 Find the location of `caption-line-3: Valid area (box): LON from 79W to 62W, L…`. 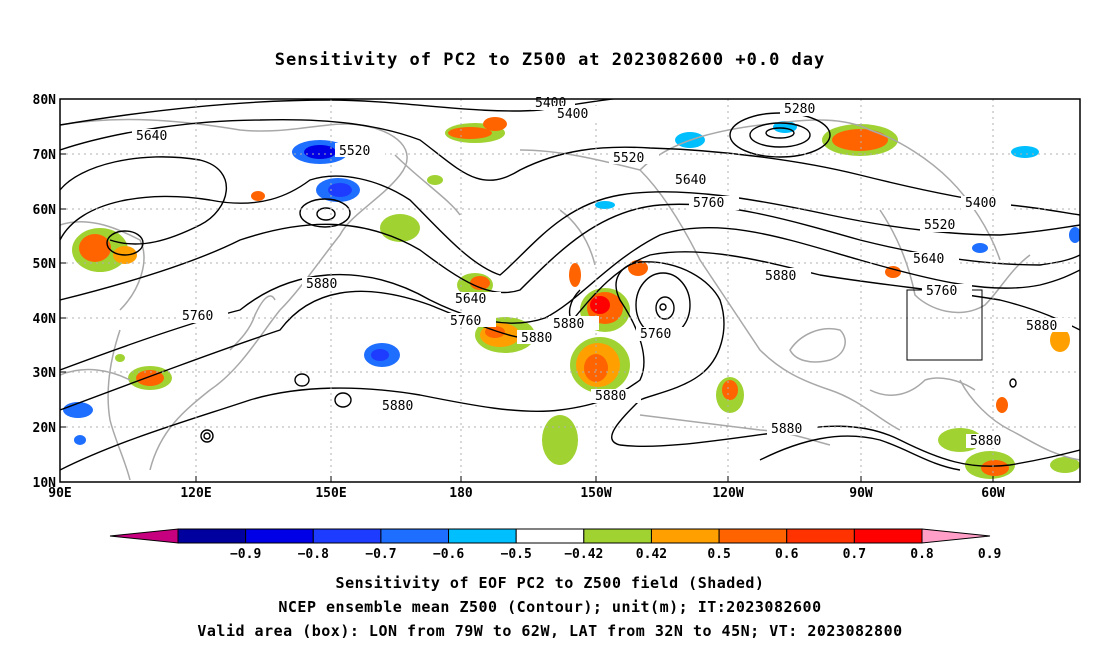

caption-line-3: Valid area (box): LON from 79W to 62W, L… is located at coordinates (550, 631).